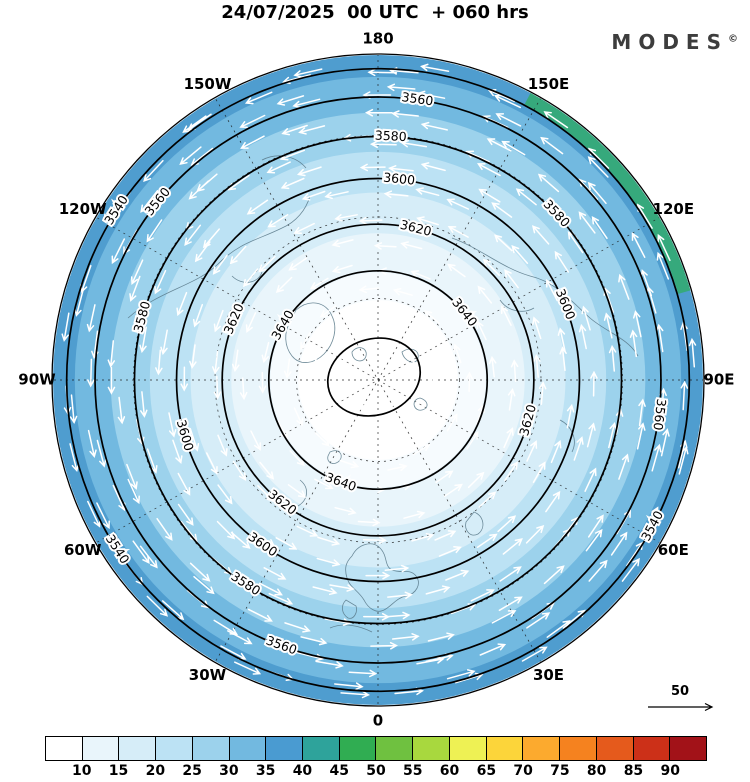  What do you see at coordinates (681, 698) in the screenshot?
I see `wind-reference: 50` at bounding box center [681, 698].